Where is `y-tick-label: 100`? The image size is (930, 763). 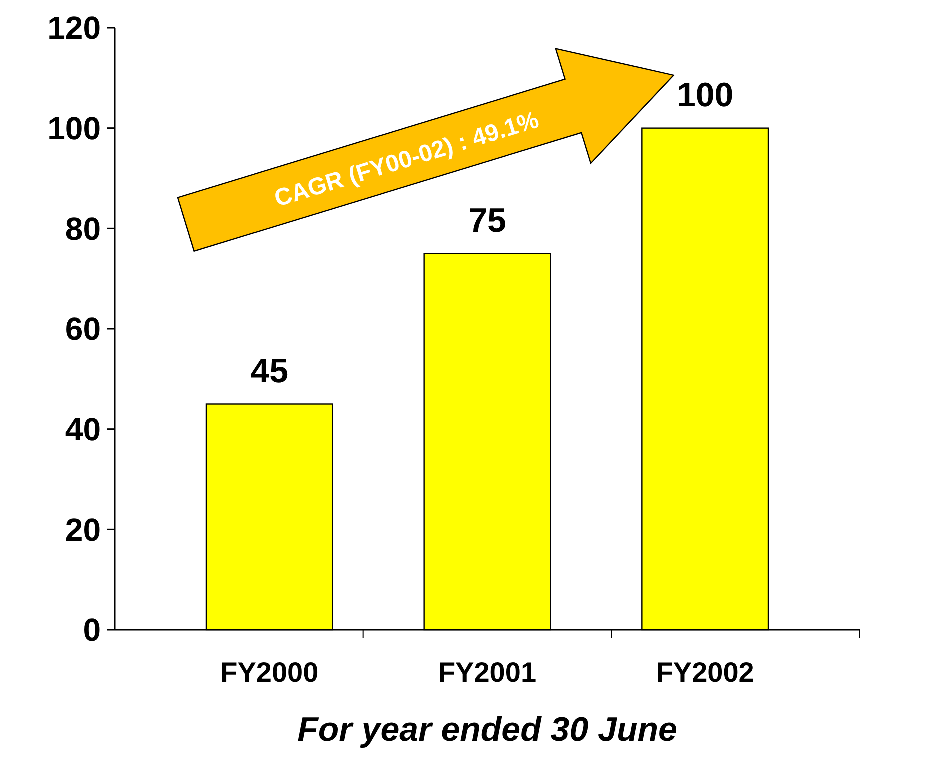 y-tick-label: 100 is located at coordinates (74, 128).